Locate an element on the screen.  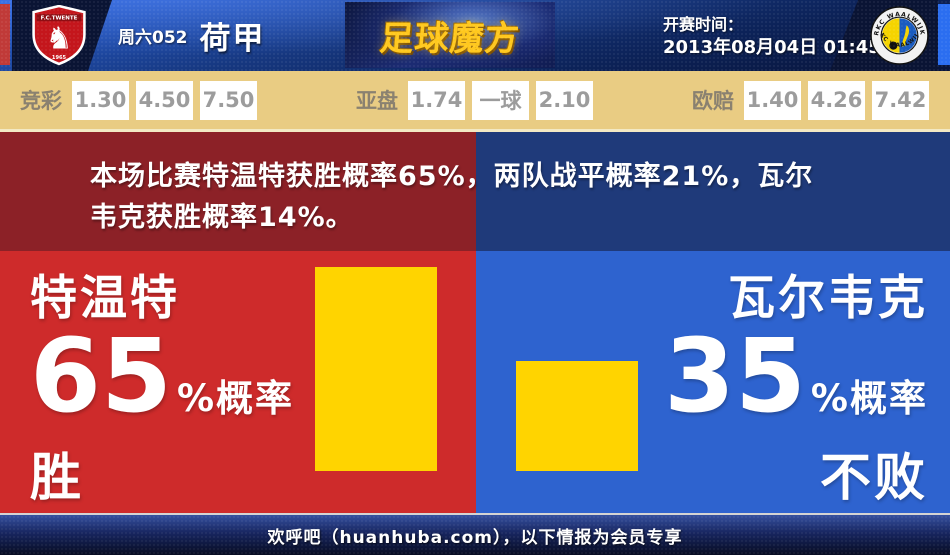
home-crest-year: 1965 is located at coordinates (59, 58).